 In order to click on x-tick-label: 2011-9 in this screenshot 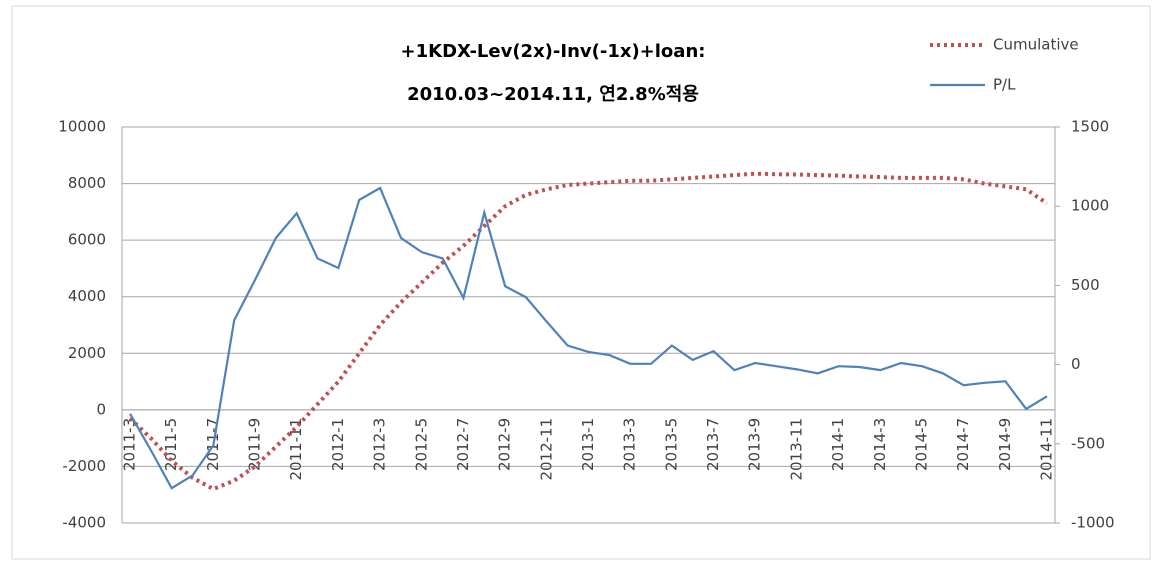, I will do `click(255, 444)`.